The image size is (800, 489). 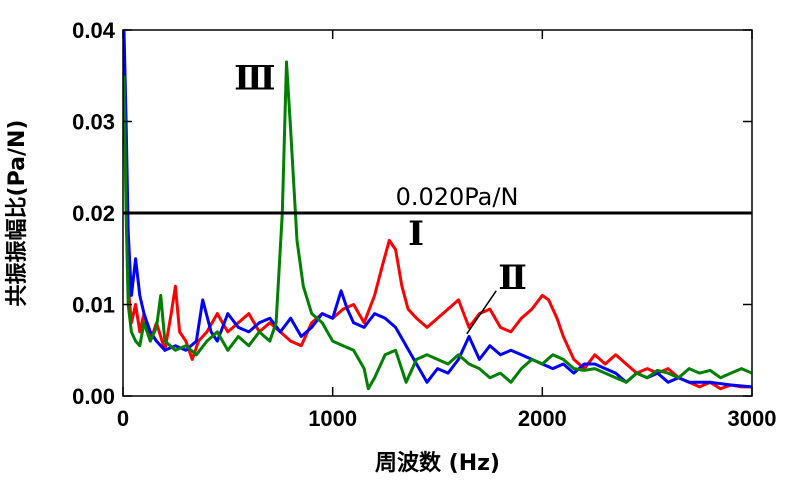 What do you see at coordinates (123, 418) in the screenshot?
I see `x-tick-label: 0` at bounding box center [123, 418].